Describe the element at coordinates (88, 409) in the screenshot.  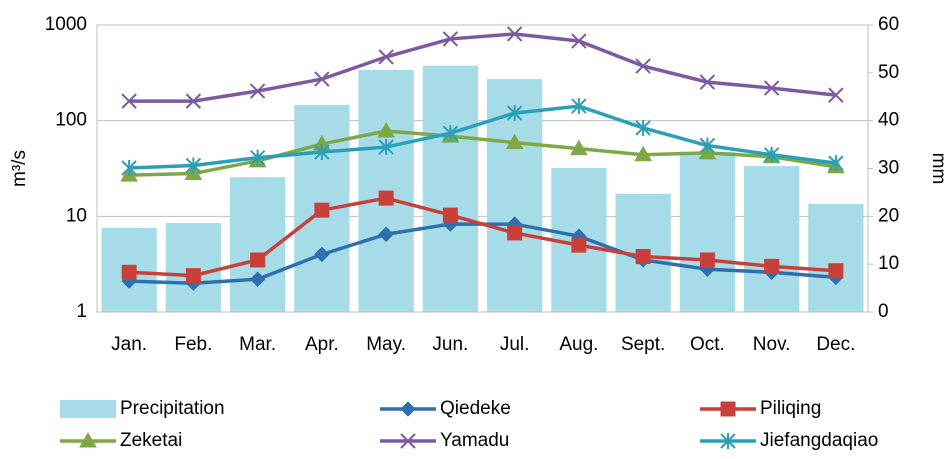
I see `legend-swatch` at that location.